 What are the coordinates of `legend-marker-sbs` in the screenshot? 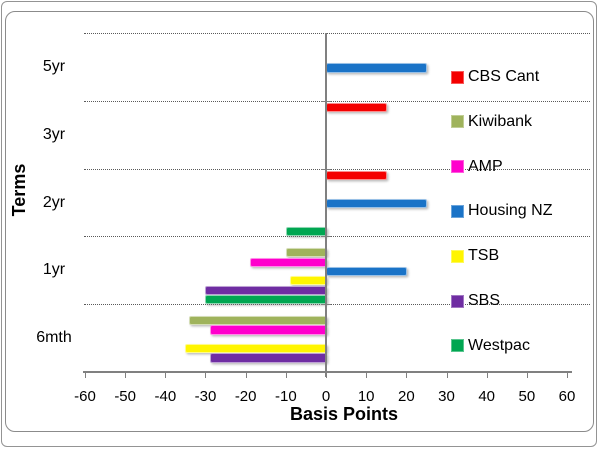 It's located at (457, 301).